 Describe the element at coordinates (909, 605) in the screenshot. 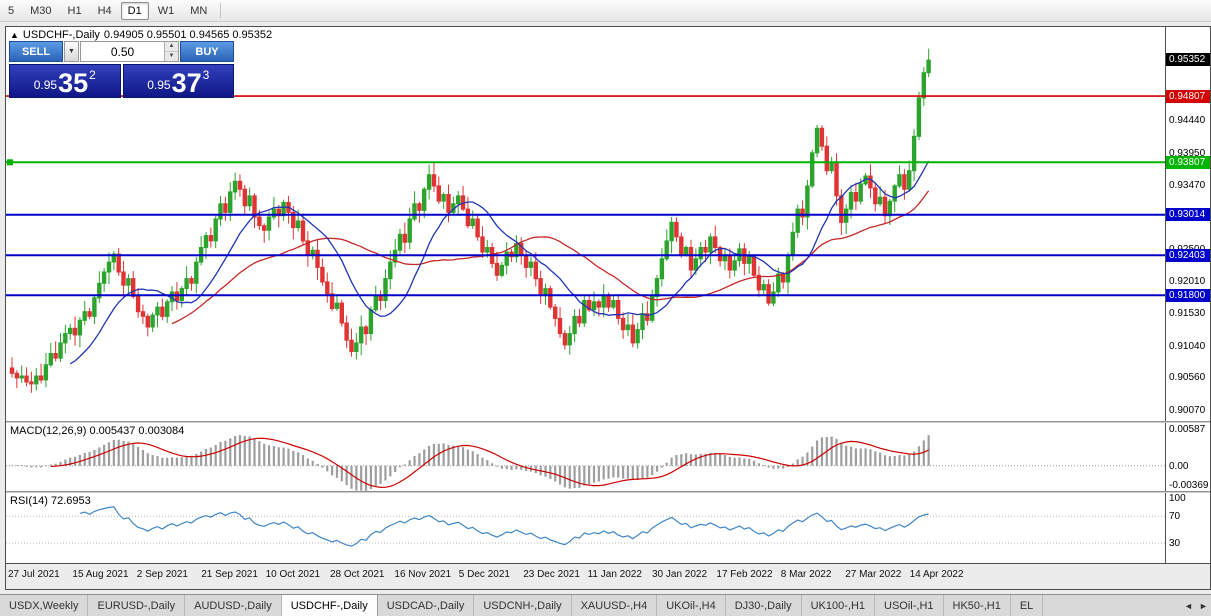

I see `chart-tab-usoil-h1: USOil-,H1` at that location.